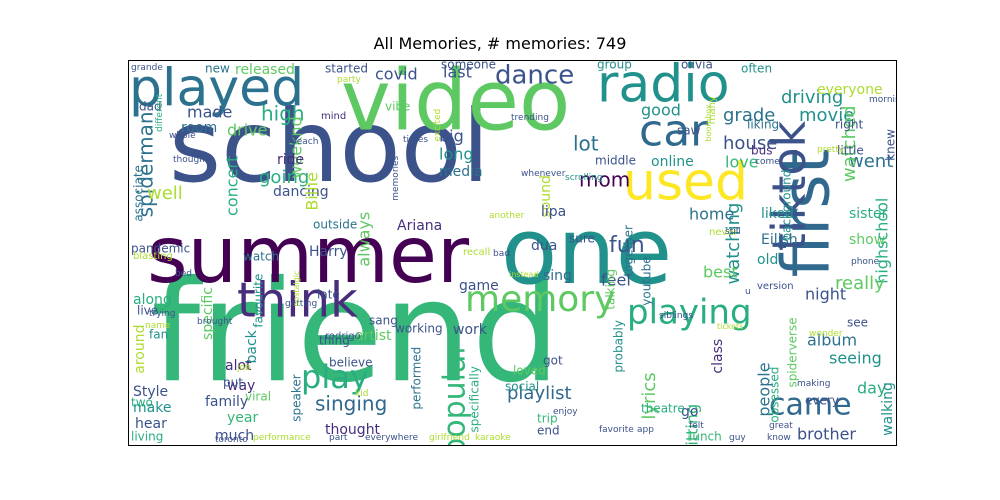 This screenshot has height=500, width=1000. What do you see at coordinates (812, 97) in the screenshot?
I see `word-driving: driving` at bounding box center [812, 97].